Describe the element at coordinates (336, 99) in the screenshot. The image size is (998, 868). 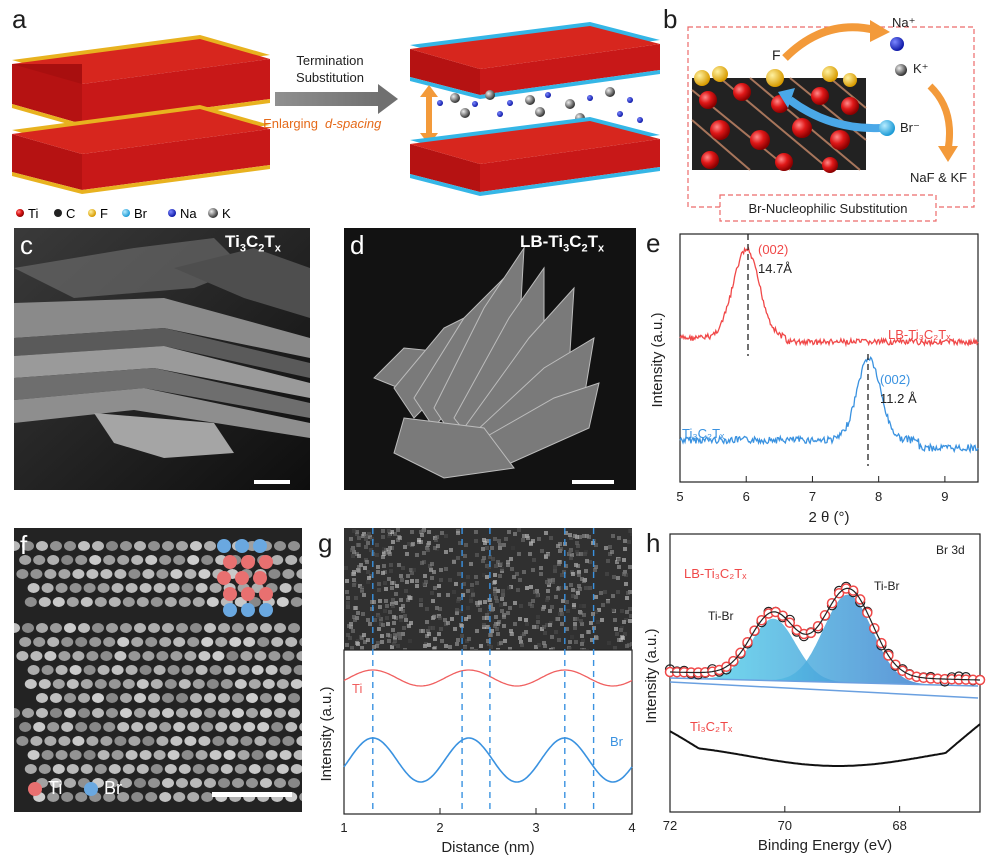
I see `termination-arrow` at that location.